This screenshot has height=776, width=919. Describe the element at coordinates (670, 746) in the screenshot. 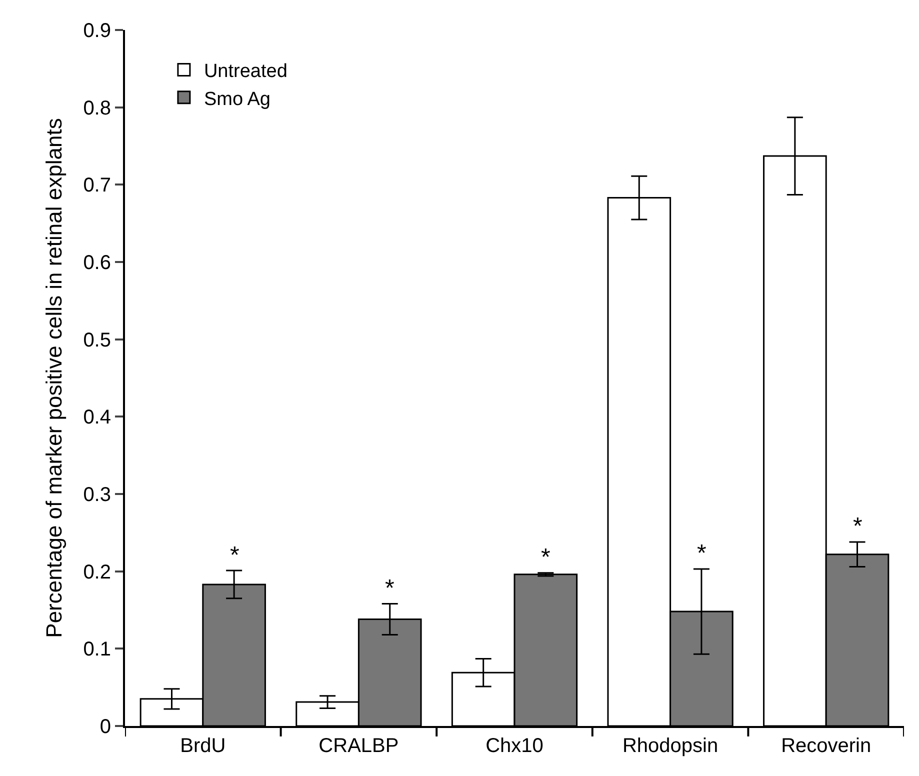

I see `x-tick-label: Rhodopsin` at that location.